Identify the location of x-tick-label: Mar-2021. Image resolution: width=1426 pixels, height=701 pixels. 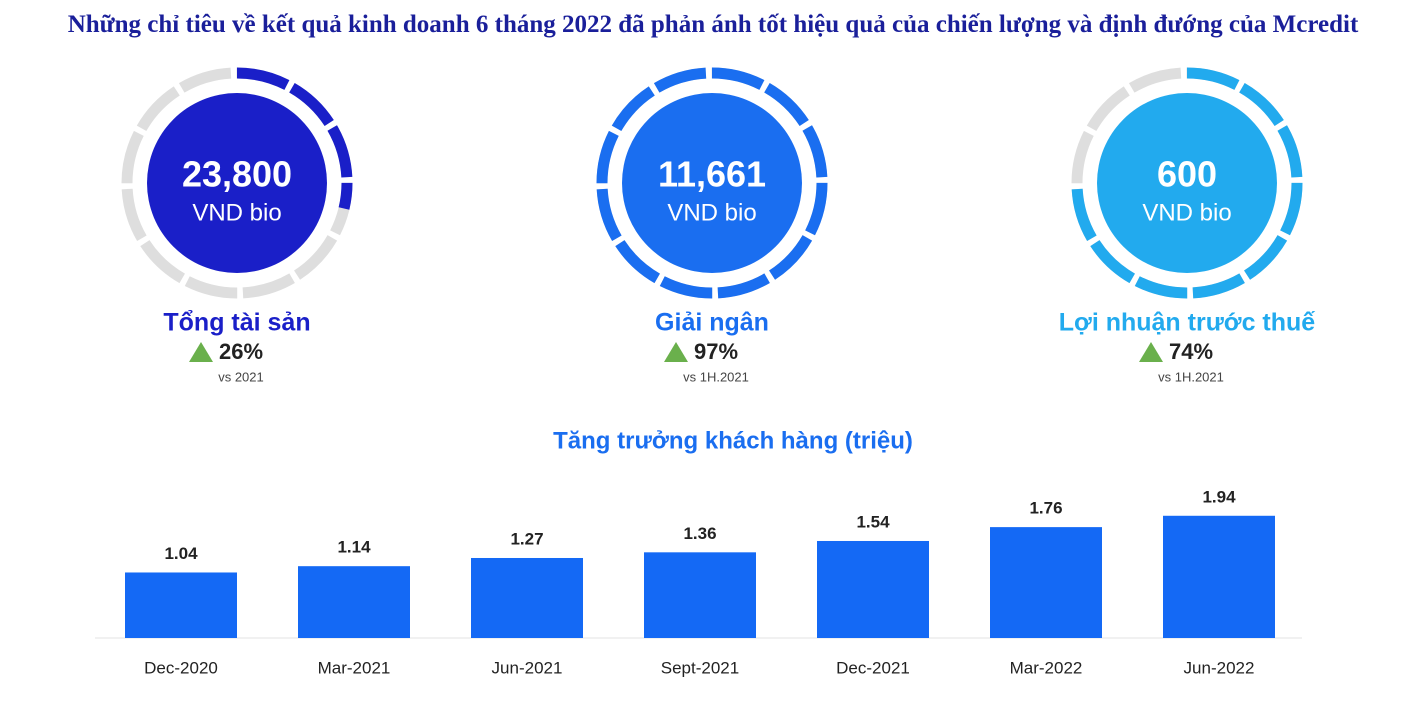
(354, 667).